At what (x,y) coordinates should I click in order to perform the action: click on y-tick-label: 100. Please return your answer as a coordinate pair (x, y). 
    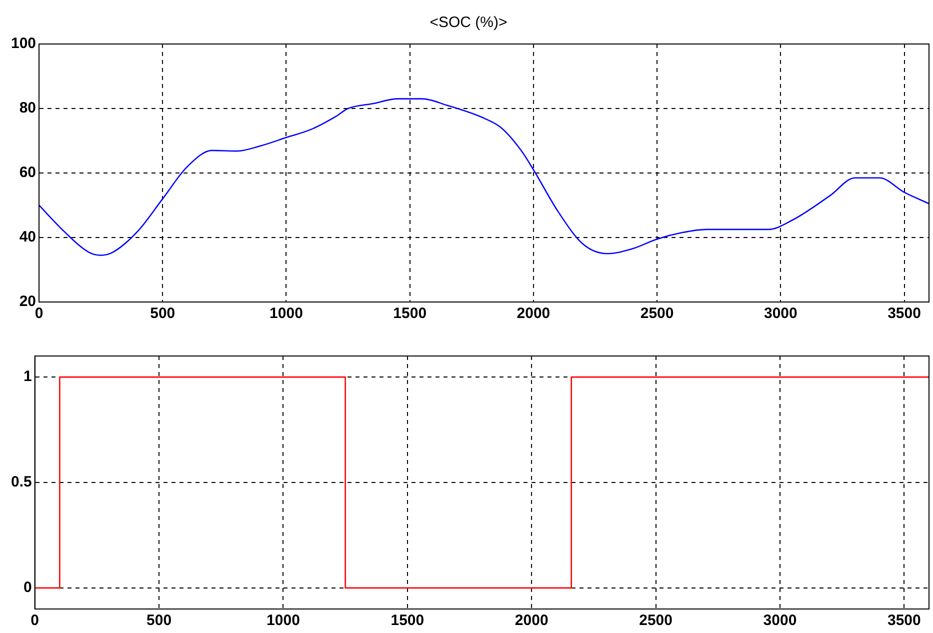
    Looking at the image, I should click on (23, 43).